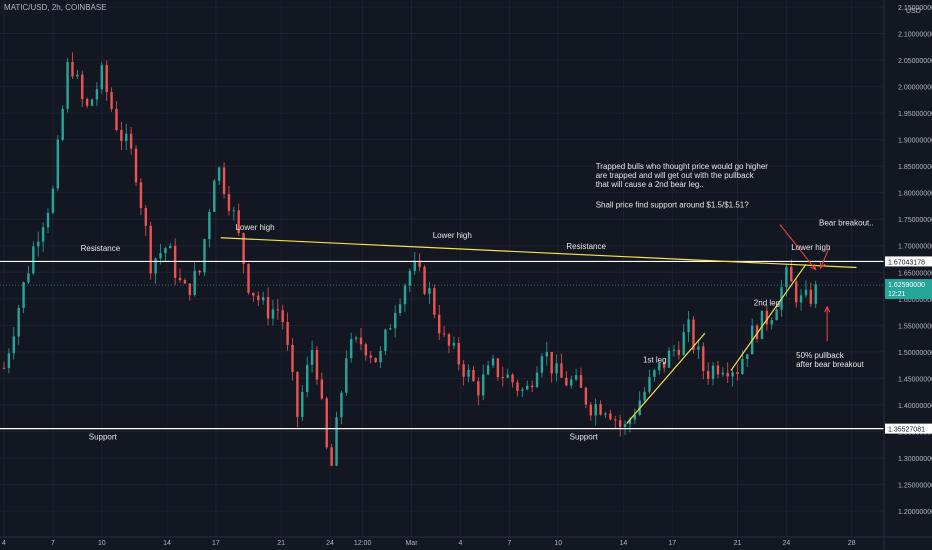 This screenshot has height=550, width=932. Describe the element at coordinates (915, 512) in the screenshot. I see `price-tick-label: 1.20000000` at that location.